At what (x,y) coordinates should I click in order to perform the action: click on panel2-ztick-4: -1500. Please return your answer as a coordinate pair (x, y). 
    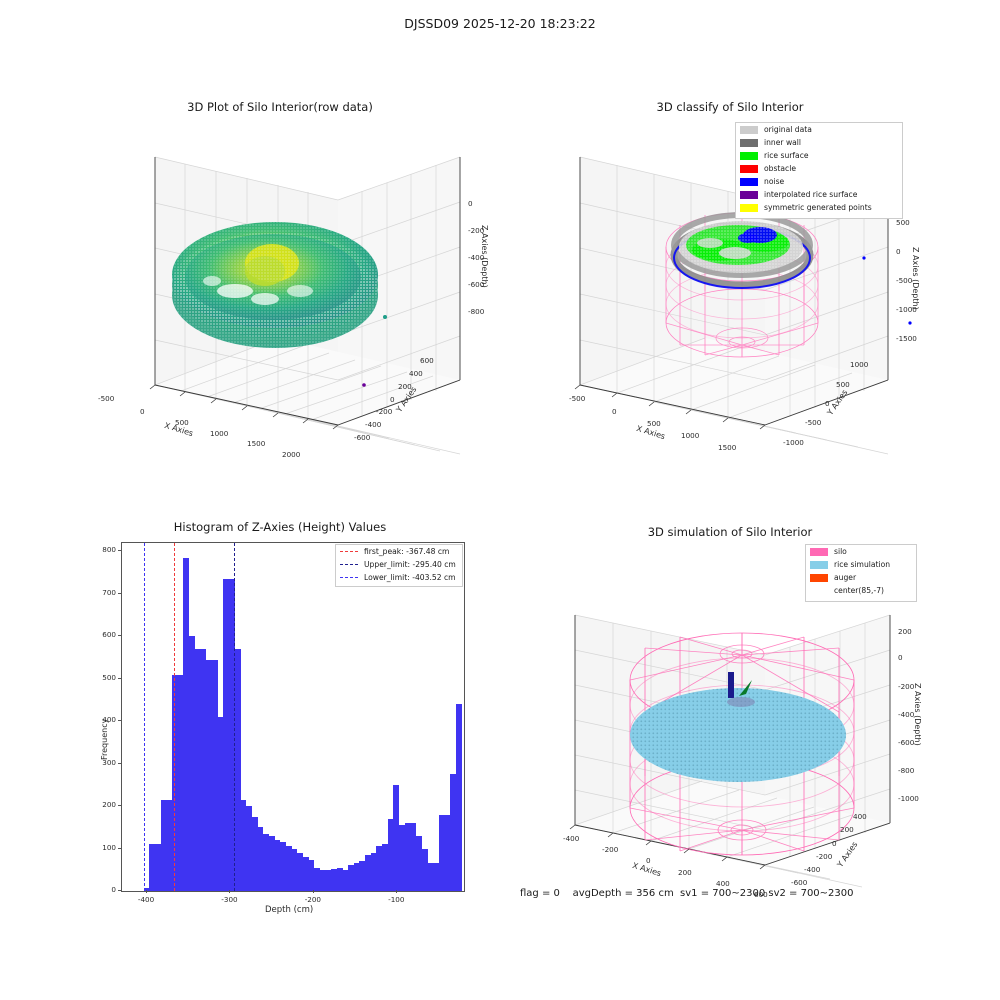
    Looking at the image, I should click on (906, 338).